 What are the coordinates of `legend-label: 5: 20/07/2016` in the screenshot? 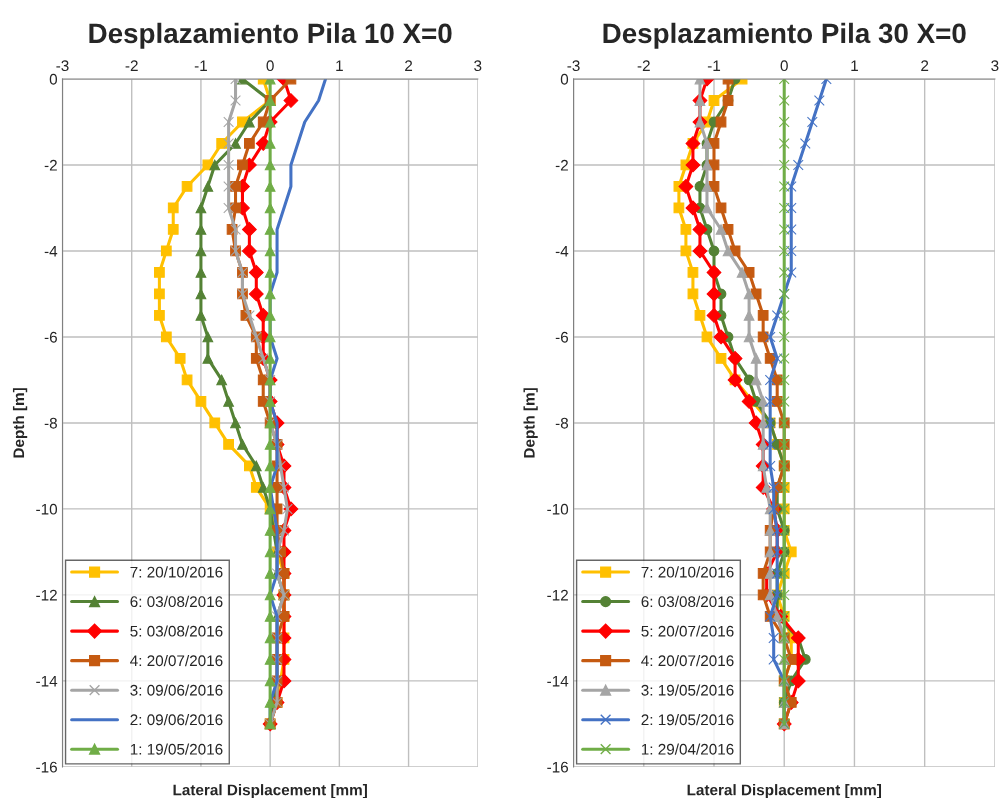 It's located at (687, 631).